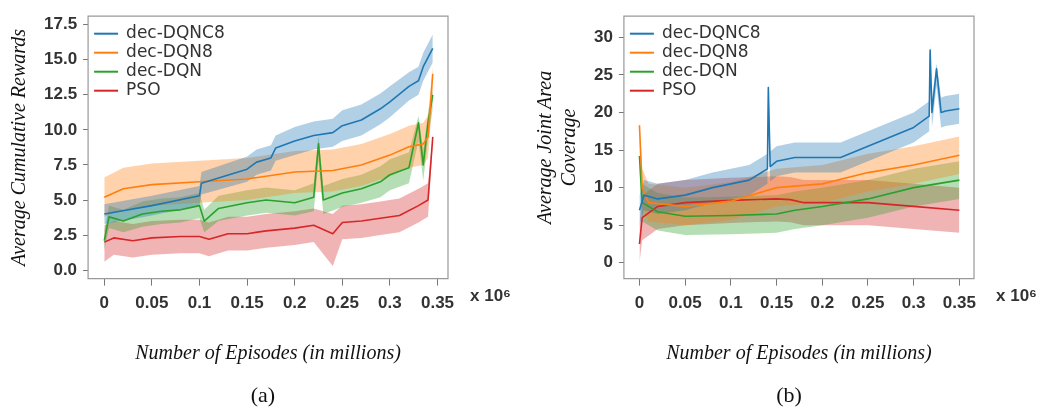 The height and width of the screenshot is (419, 1052). Describe the element at coordinates (60, 129) in the screenshot. I see `y-tick-label: 10.0` at that location.